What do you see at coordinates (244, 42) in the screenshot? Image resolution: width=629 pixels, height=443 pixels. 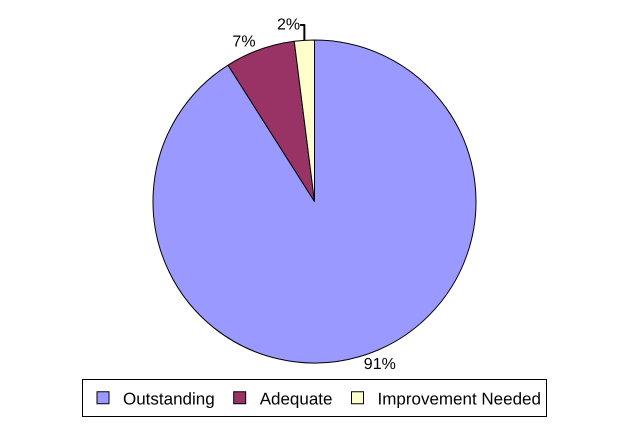 I see `data-label: 7%` at bounding box center [244, 42].